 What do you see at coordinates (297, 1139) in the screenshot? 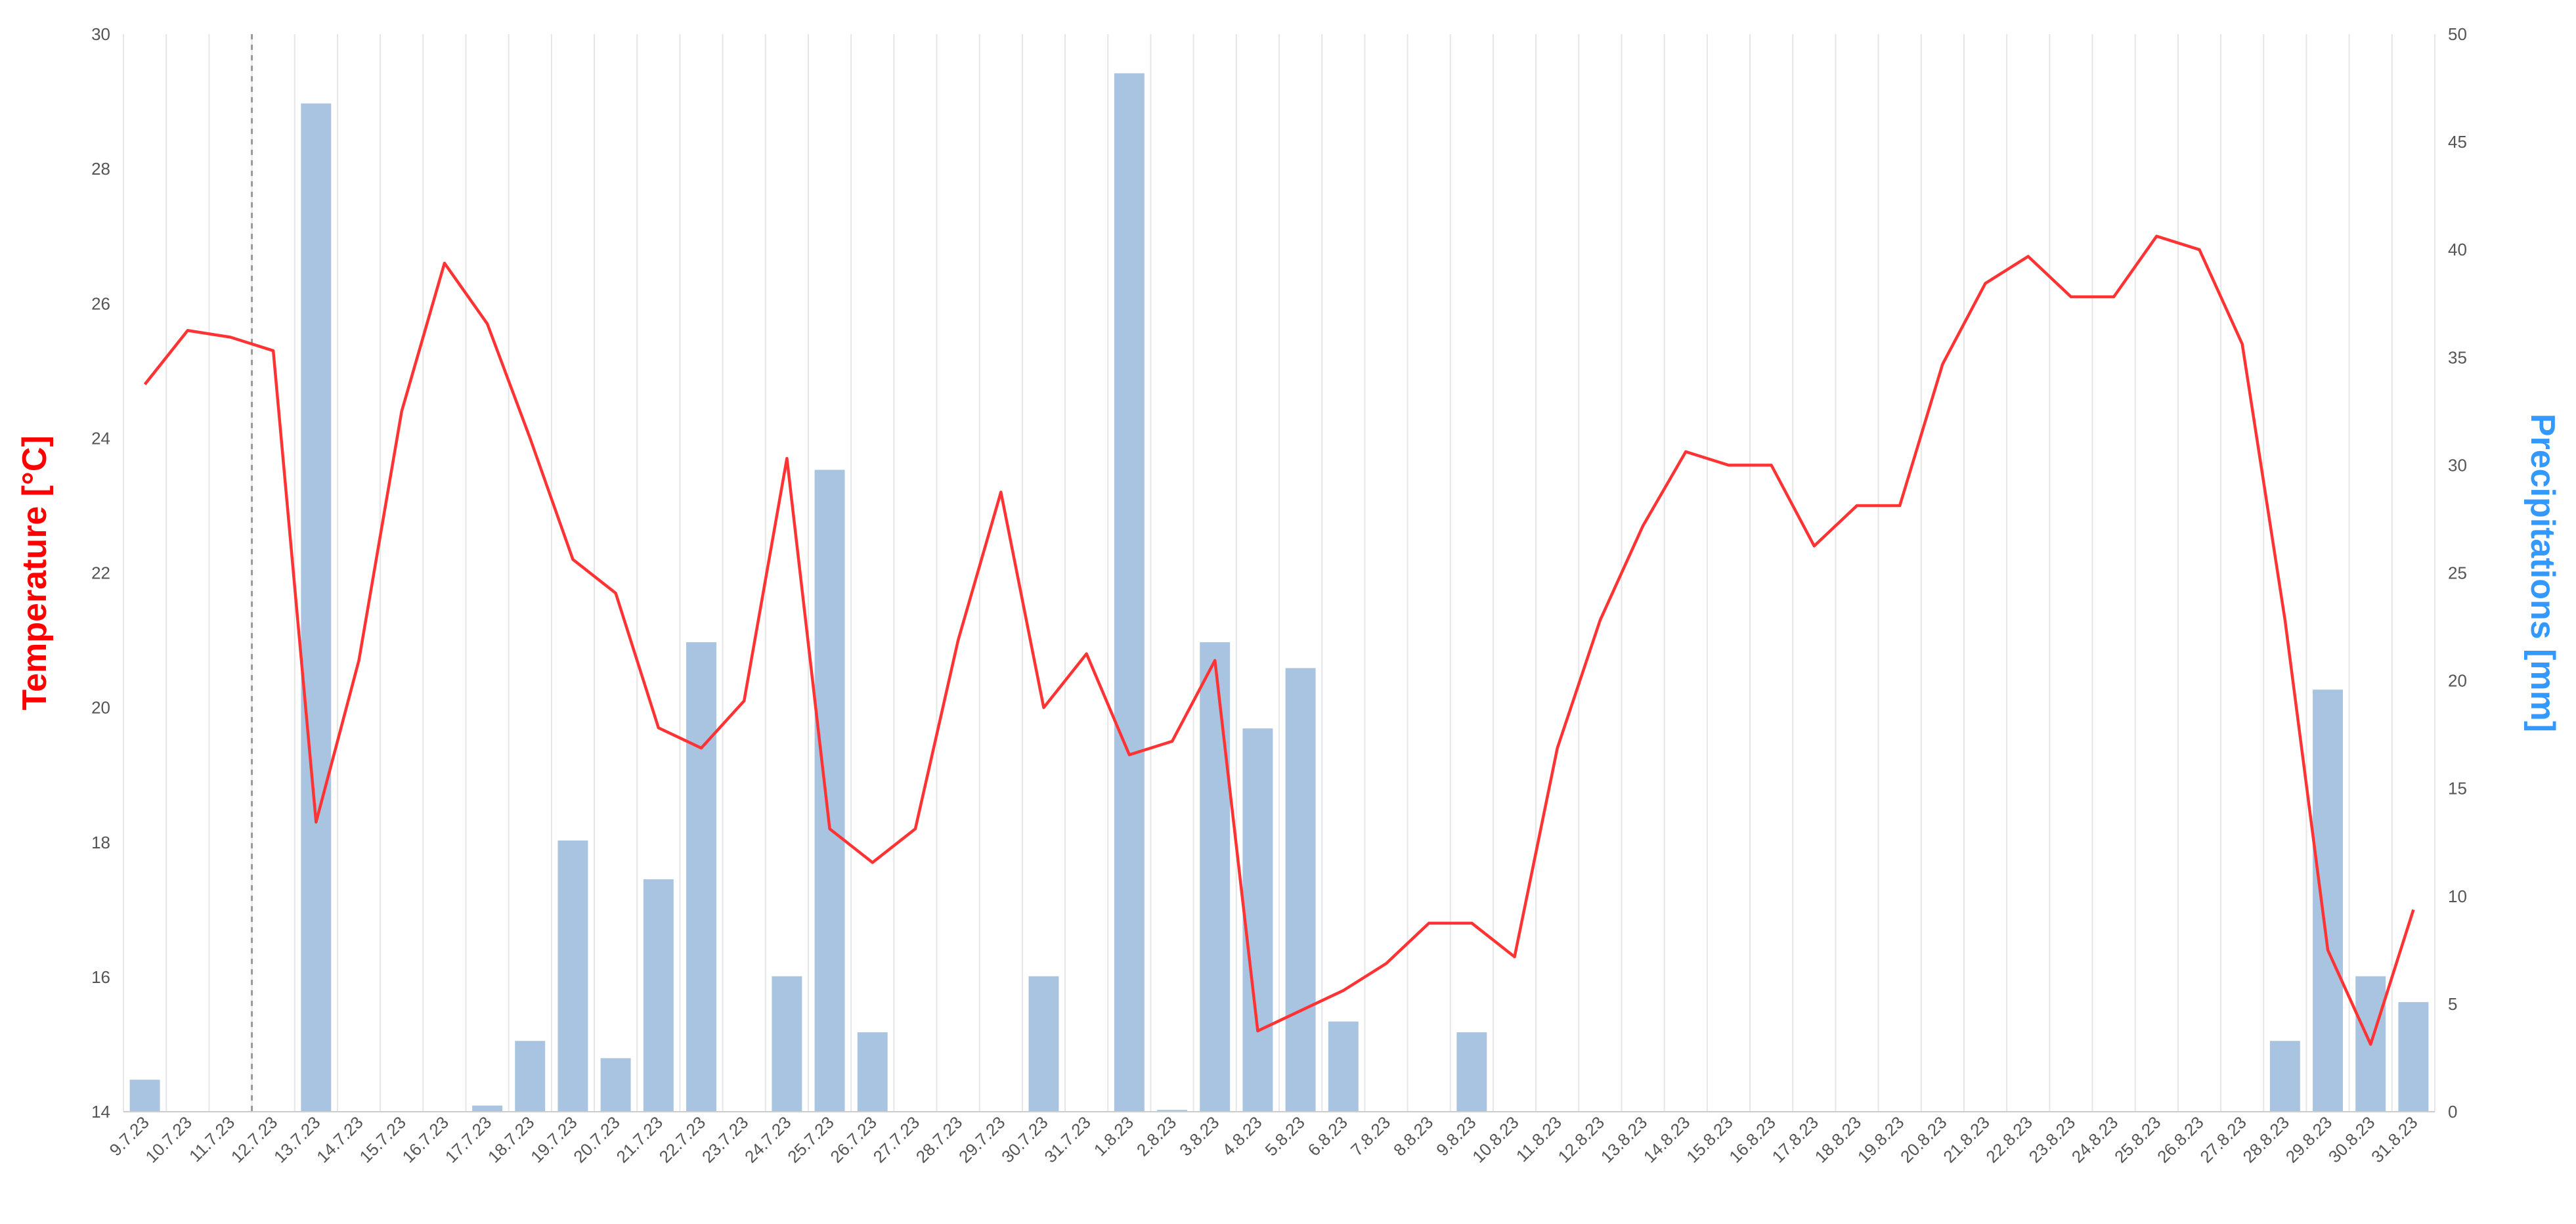
I see `x-tick-label: 13.7.23` at bounding box center [297, 1139].